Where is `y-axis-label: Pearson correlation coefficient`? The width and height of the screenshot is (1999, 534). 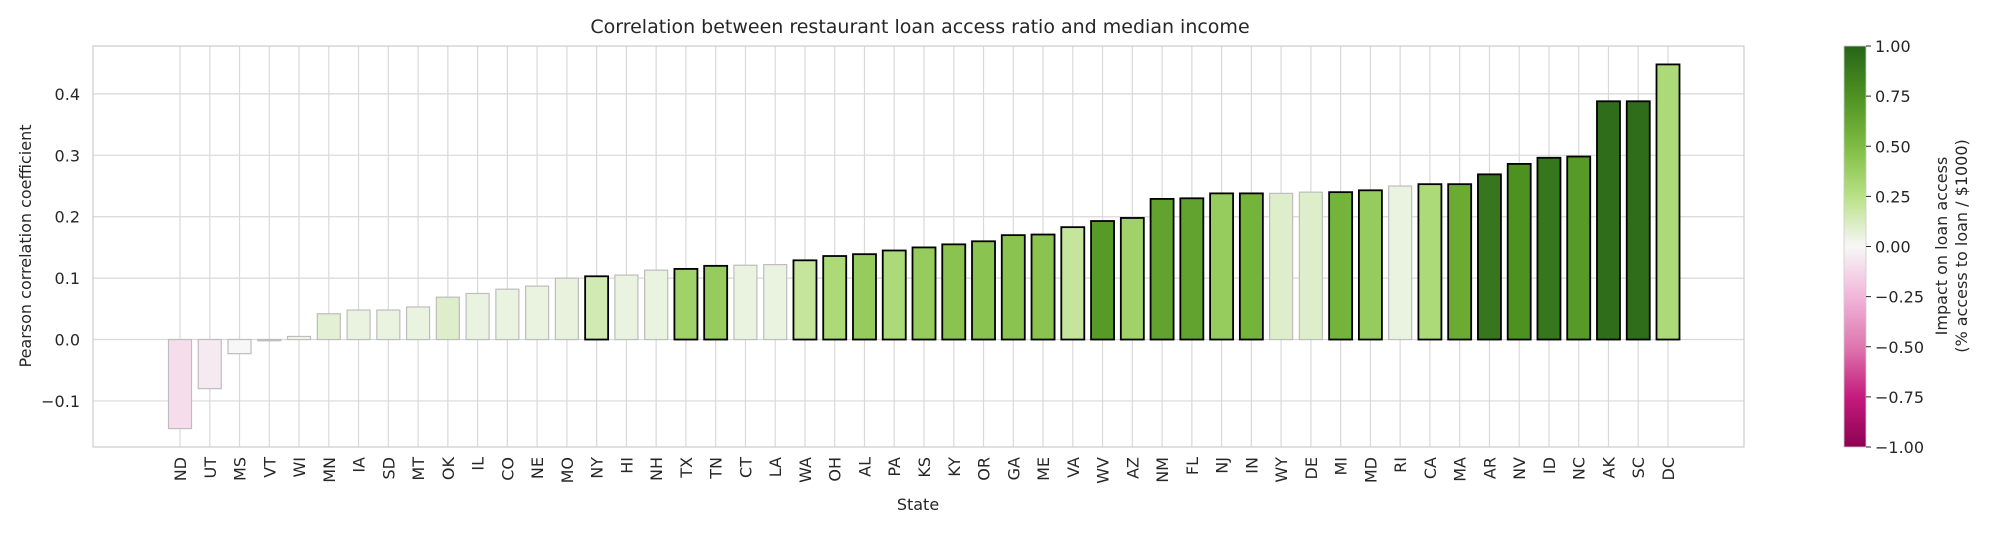
y-axis-label: Pearson correlation coefficient is located at coordinates (25, 246).